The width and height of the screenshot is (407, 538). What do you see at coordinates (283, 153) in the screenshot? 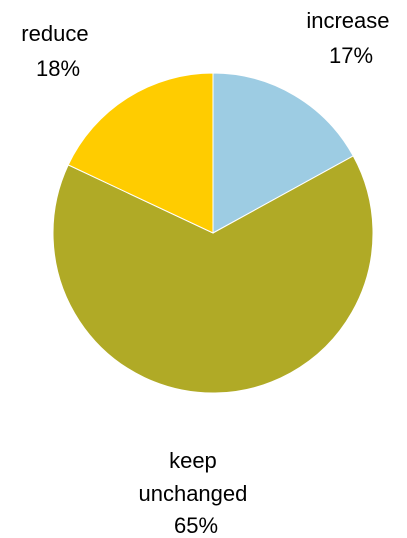
I see `pie-slice-increase` at bounding box center [283, 153].